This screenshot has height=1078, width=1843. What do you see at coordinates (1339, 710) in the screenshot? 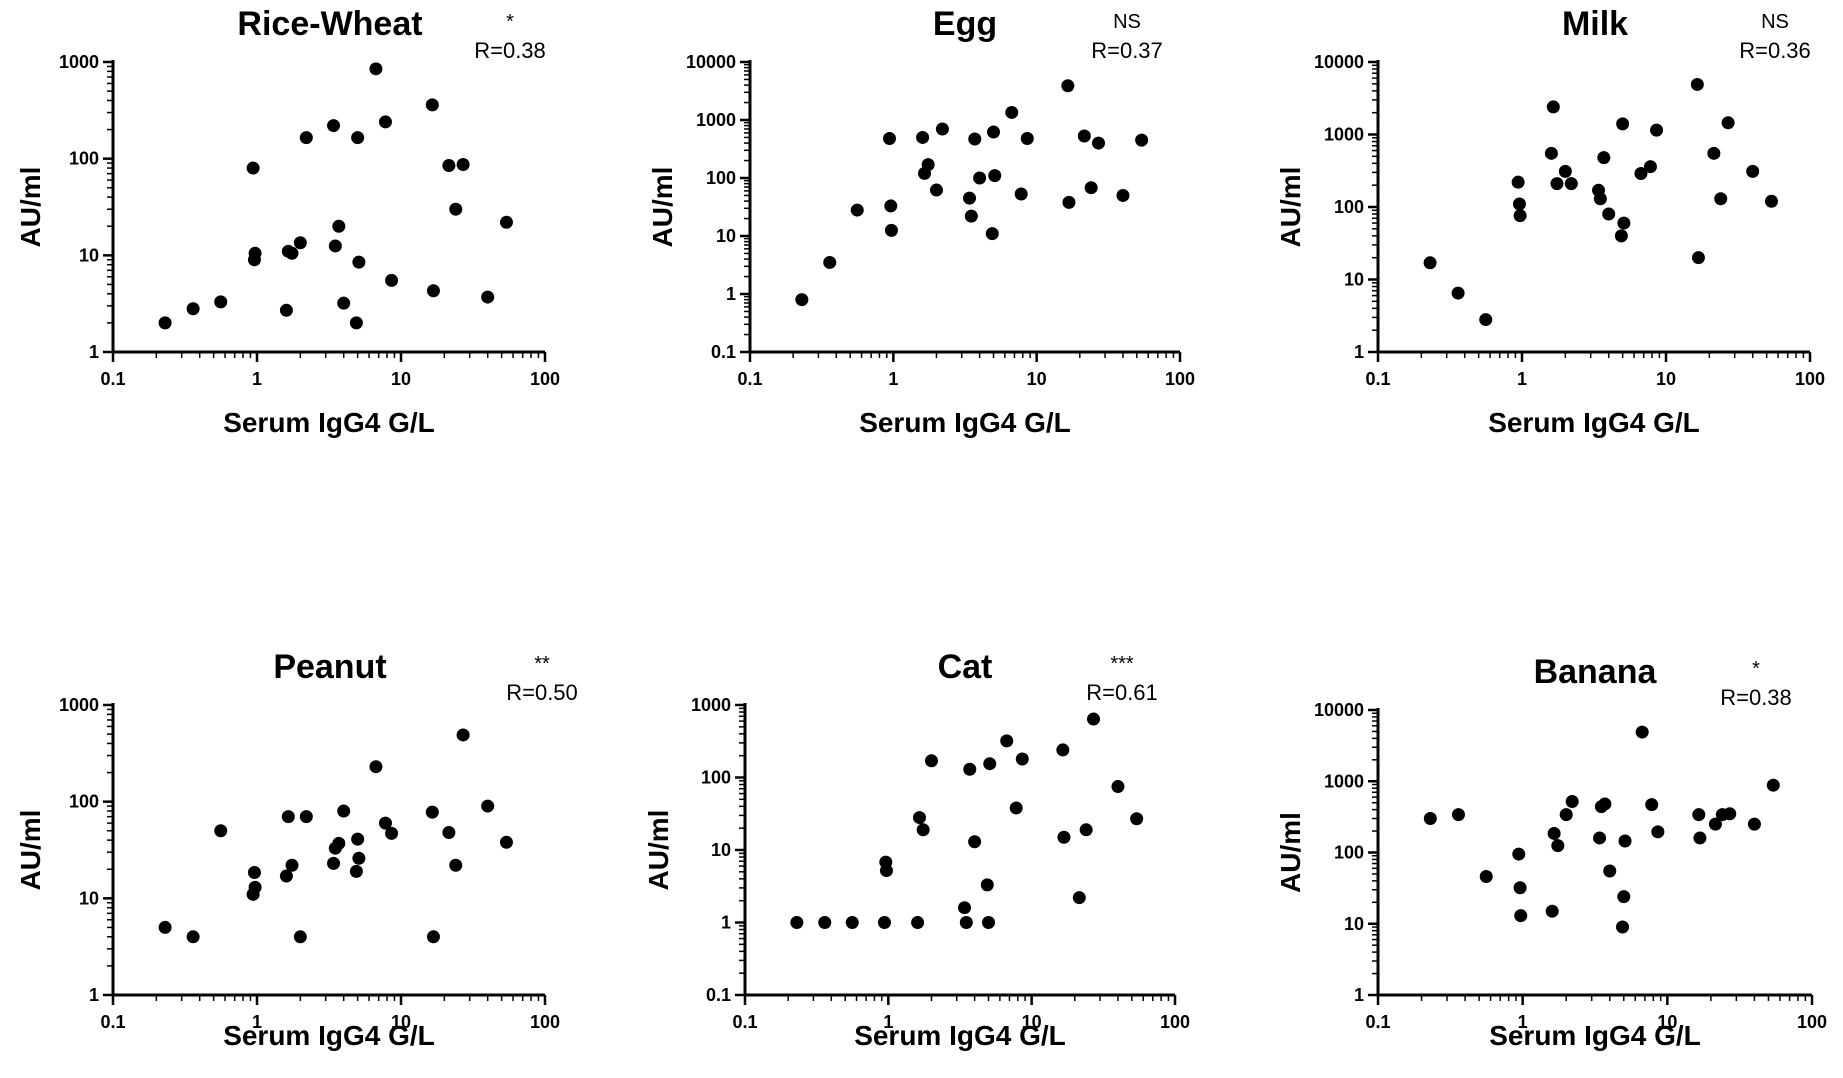
I see `y-tick-label: 10000` at bounding box center [1339, 710].